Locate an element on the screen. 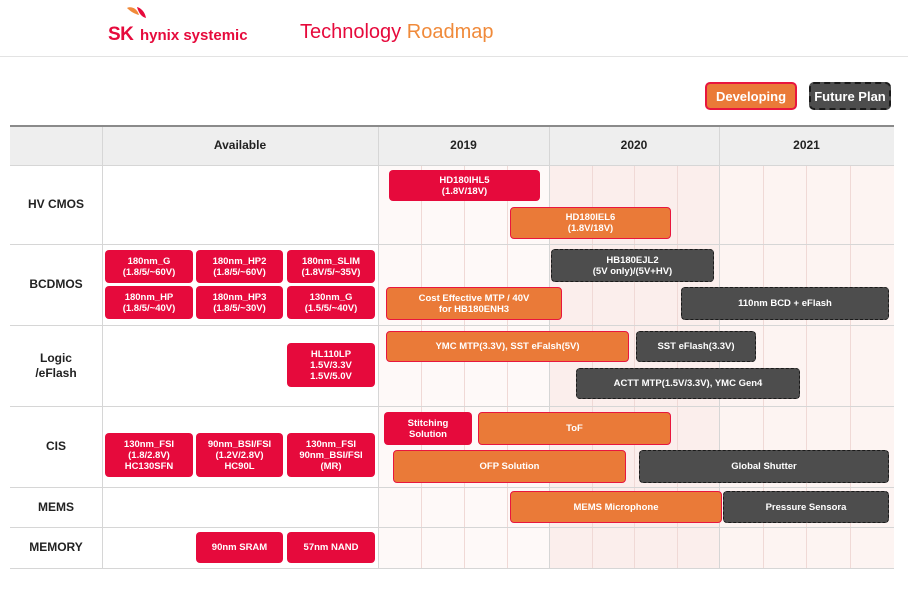  node-180nm-hp: 180nm_HP (1.8/5/~40V) is located at coordinates (149, 302).